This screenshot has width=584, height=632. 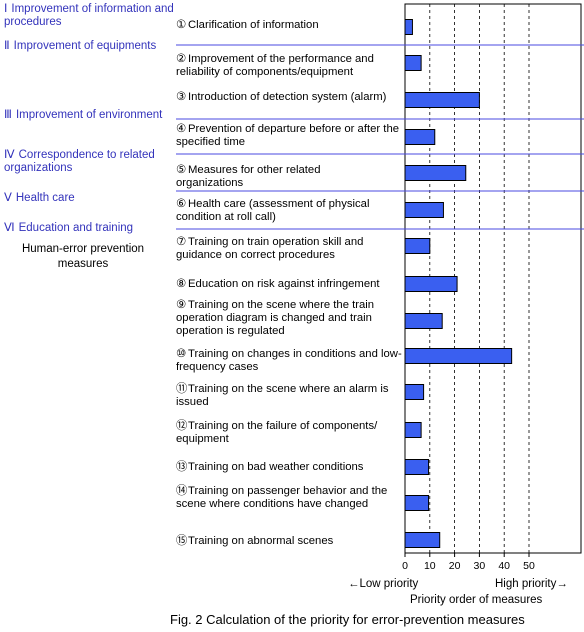 I want to click on category-6-num: Ⅵ, so click(x=9, y=228).